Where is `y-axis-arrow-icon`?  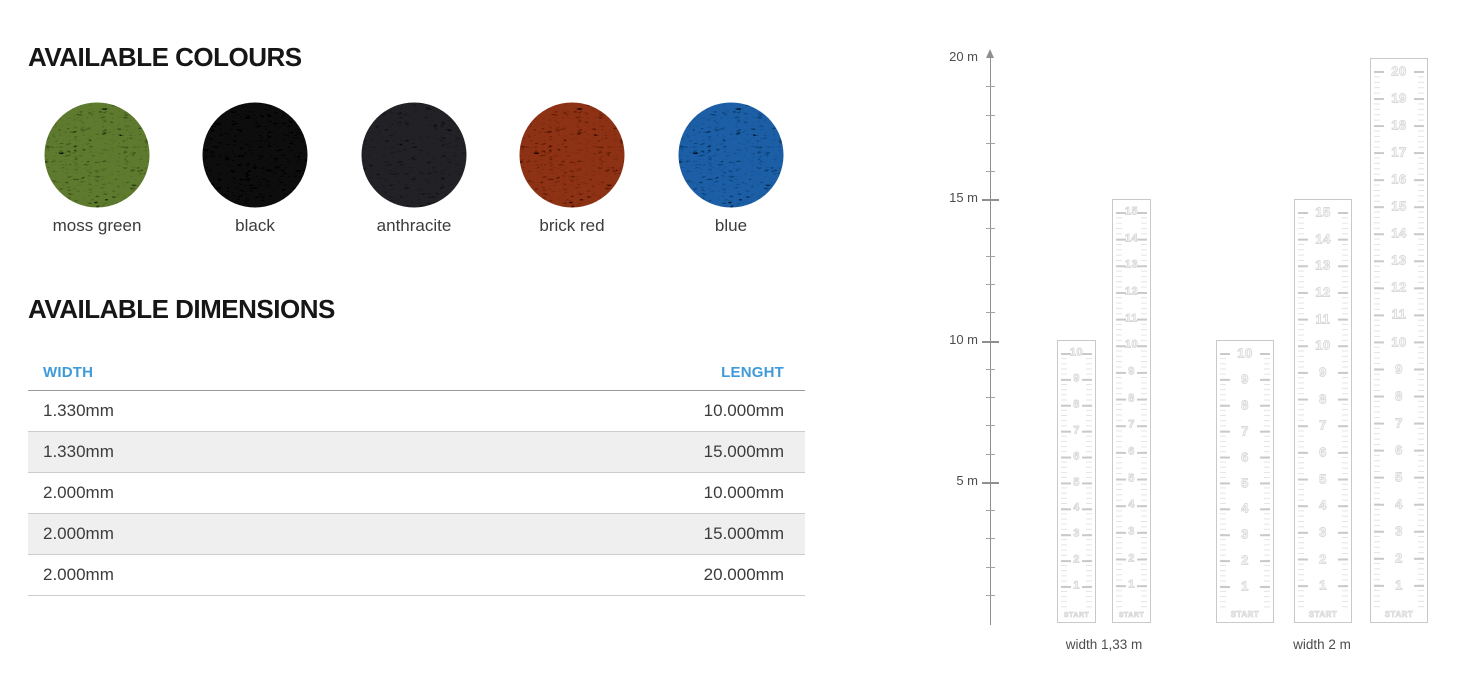
y-axis-arrow-icon is located at coordinates (990, 53).